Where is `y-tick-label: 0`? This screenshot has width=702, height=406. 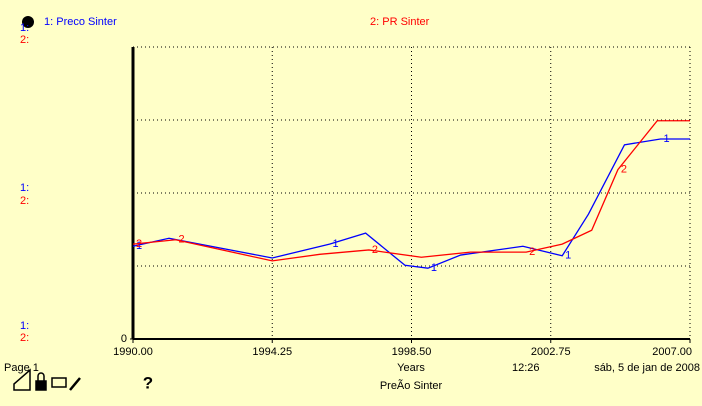
y-tick-label: 0 is located at coordinates (124, 339).